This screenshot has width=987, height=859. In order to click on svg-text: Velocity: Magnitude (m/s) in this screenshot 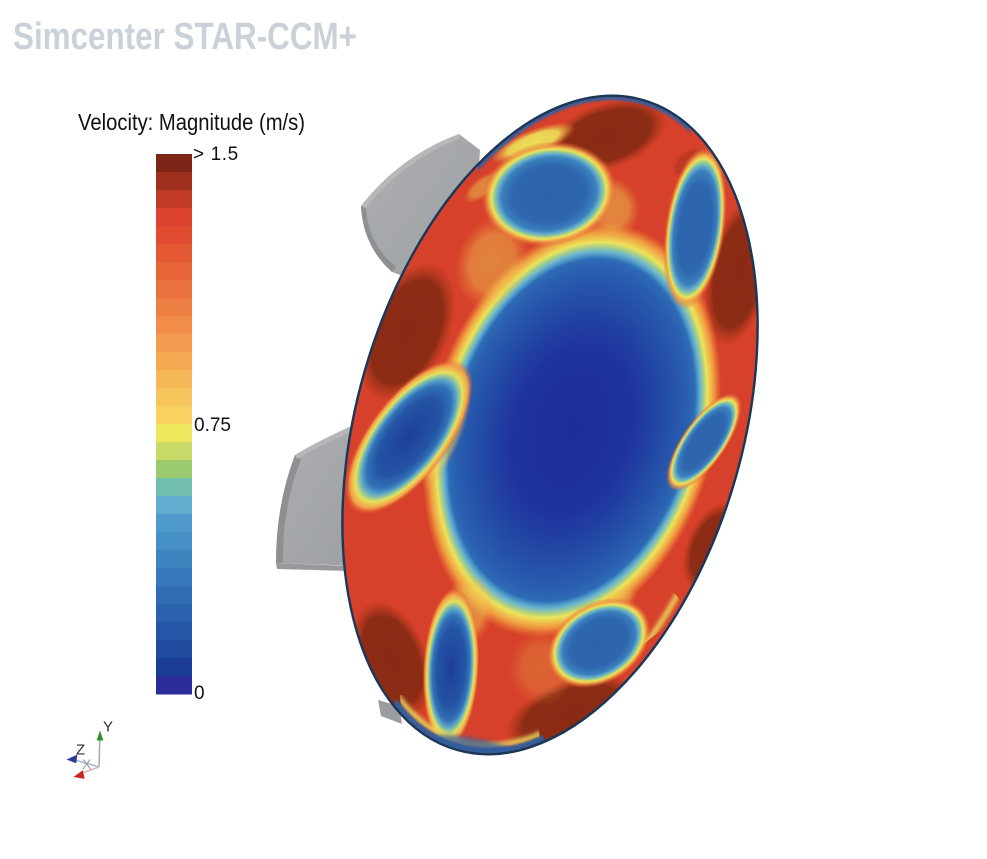, I will do `click(191, 122)`.